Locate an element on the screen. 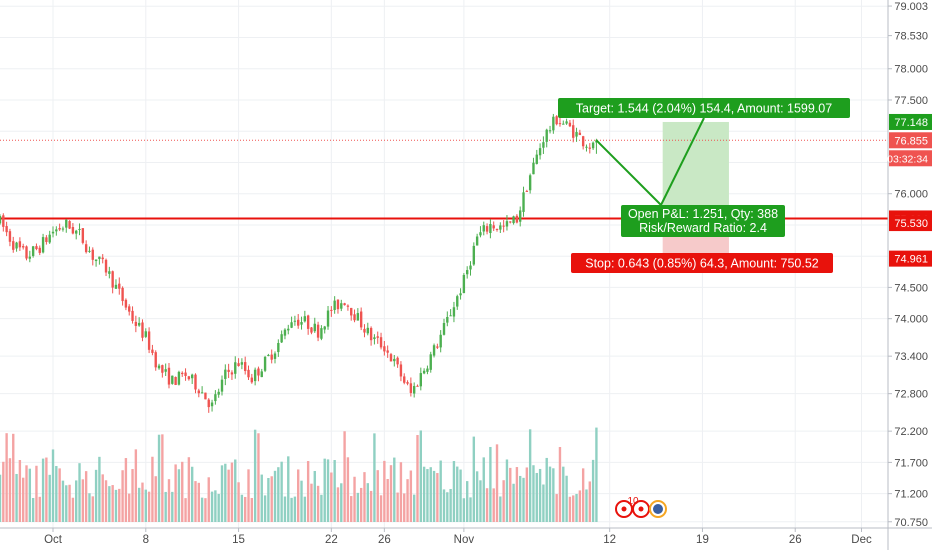 This screenshot has width=932, height=555. open-pnl-box is located at coordinates (703, 221).